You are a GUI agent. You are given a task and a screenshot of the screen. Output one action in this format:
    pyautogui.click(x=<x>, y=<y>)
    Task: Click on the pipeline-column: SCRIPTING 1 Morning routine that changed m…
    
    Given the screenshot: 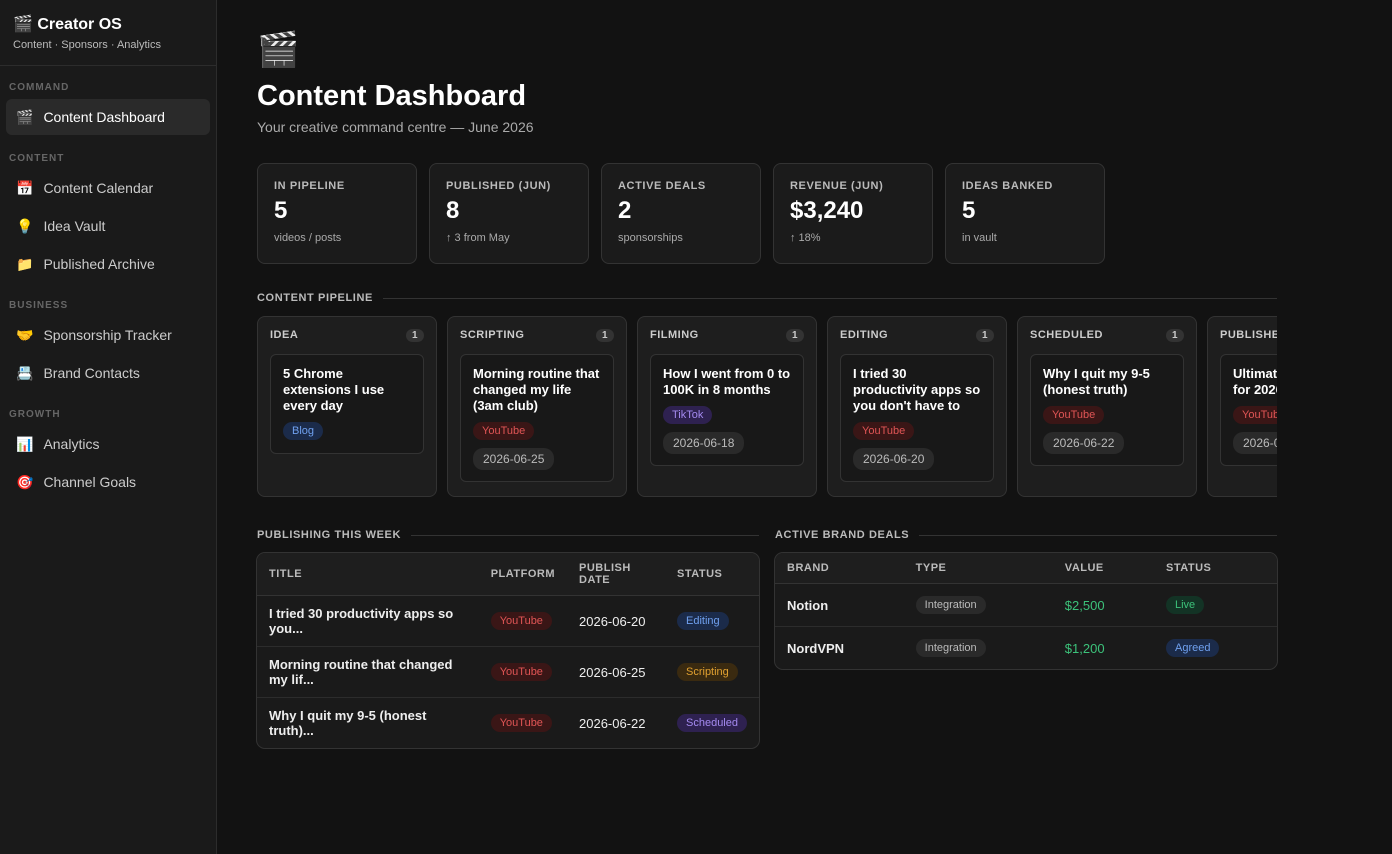 What is the action you would take?
    pyautogui.click(x=537, y=406)
    